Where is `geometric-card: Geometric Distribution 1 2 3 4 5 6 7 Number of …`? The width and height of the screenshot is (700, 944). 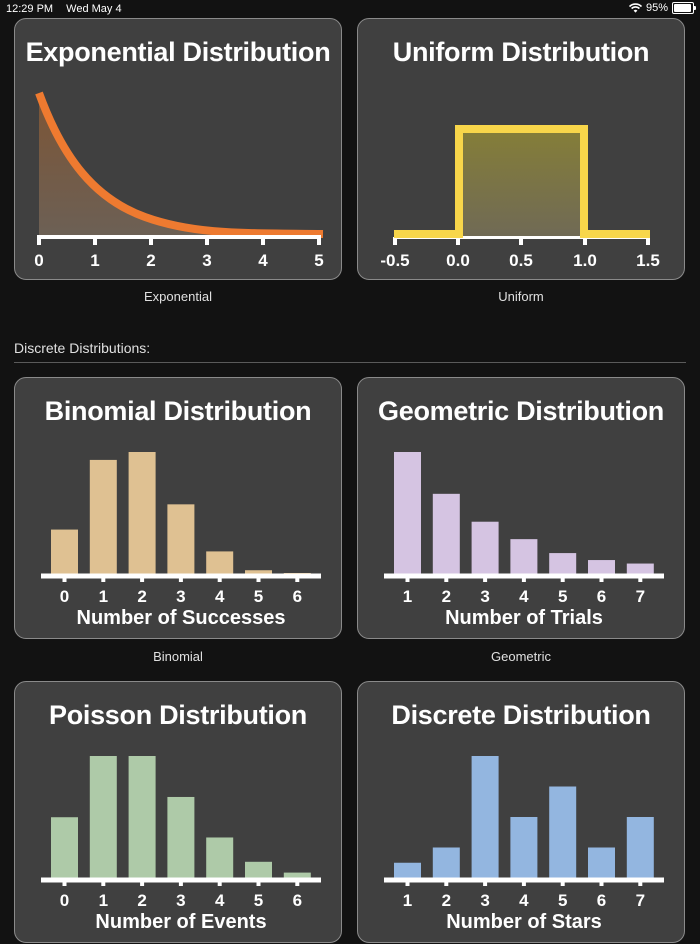
geometric-card: Geometric Distribution 1 2 3 4 5 6 7 Number of … is located at coordinates (521, 508).